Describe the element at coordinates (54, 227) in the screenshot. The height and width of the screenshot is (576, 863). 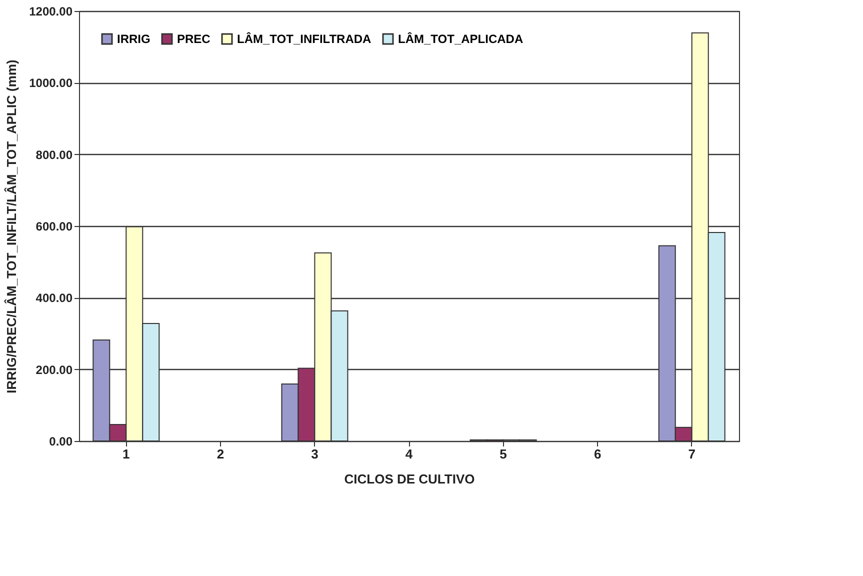
I see `y-tick-label: 600.00` at that location.